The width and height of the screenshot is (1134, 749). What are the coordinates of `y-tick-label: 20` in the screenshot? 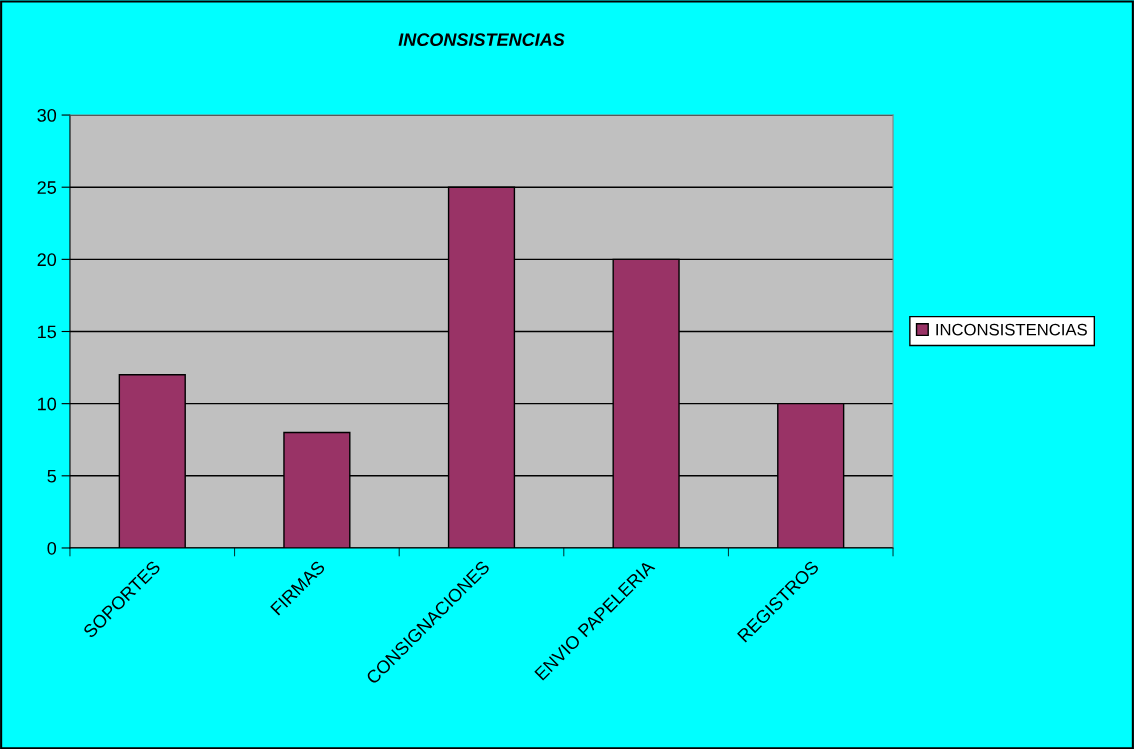 It's located at (47, 260).